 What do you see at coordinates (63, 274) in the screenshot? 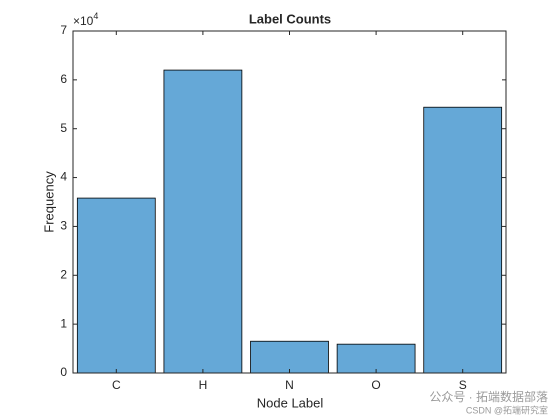
I see `y-tick-label: 2` at bounding box center [63, 274].